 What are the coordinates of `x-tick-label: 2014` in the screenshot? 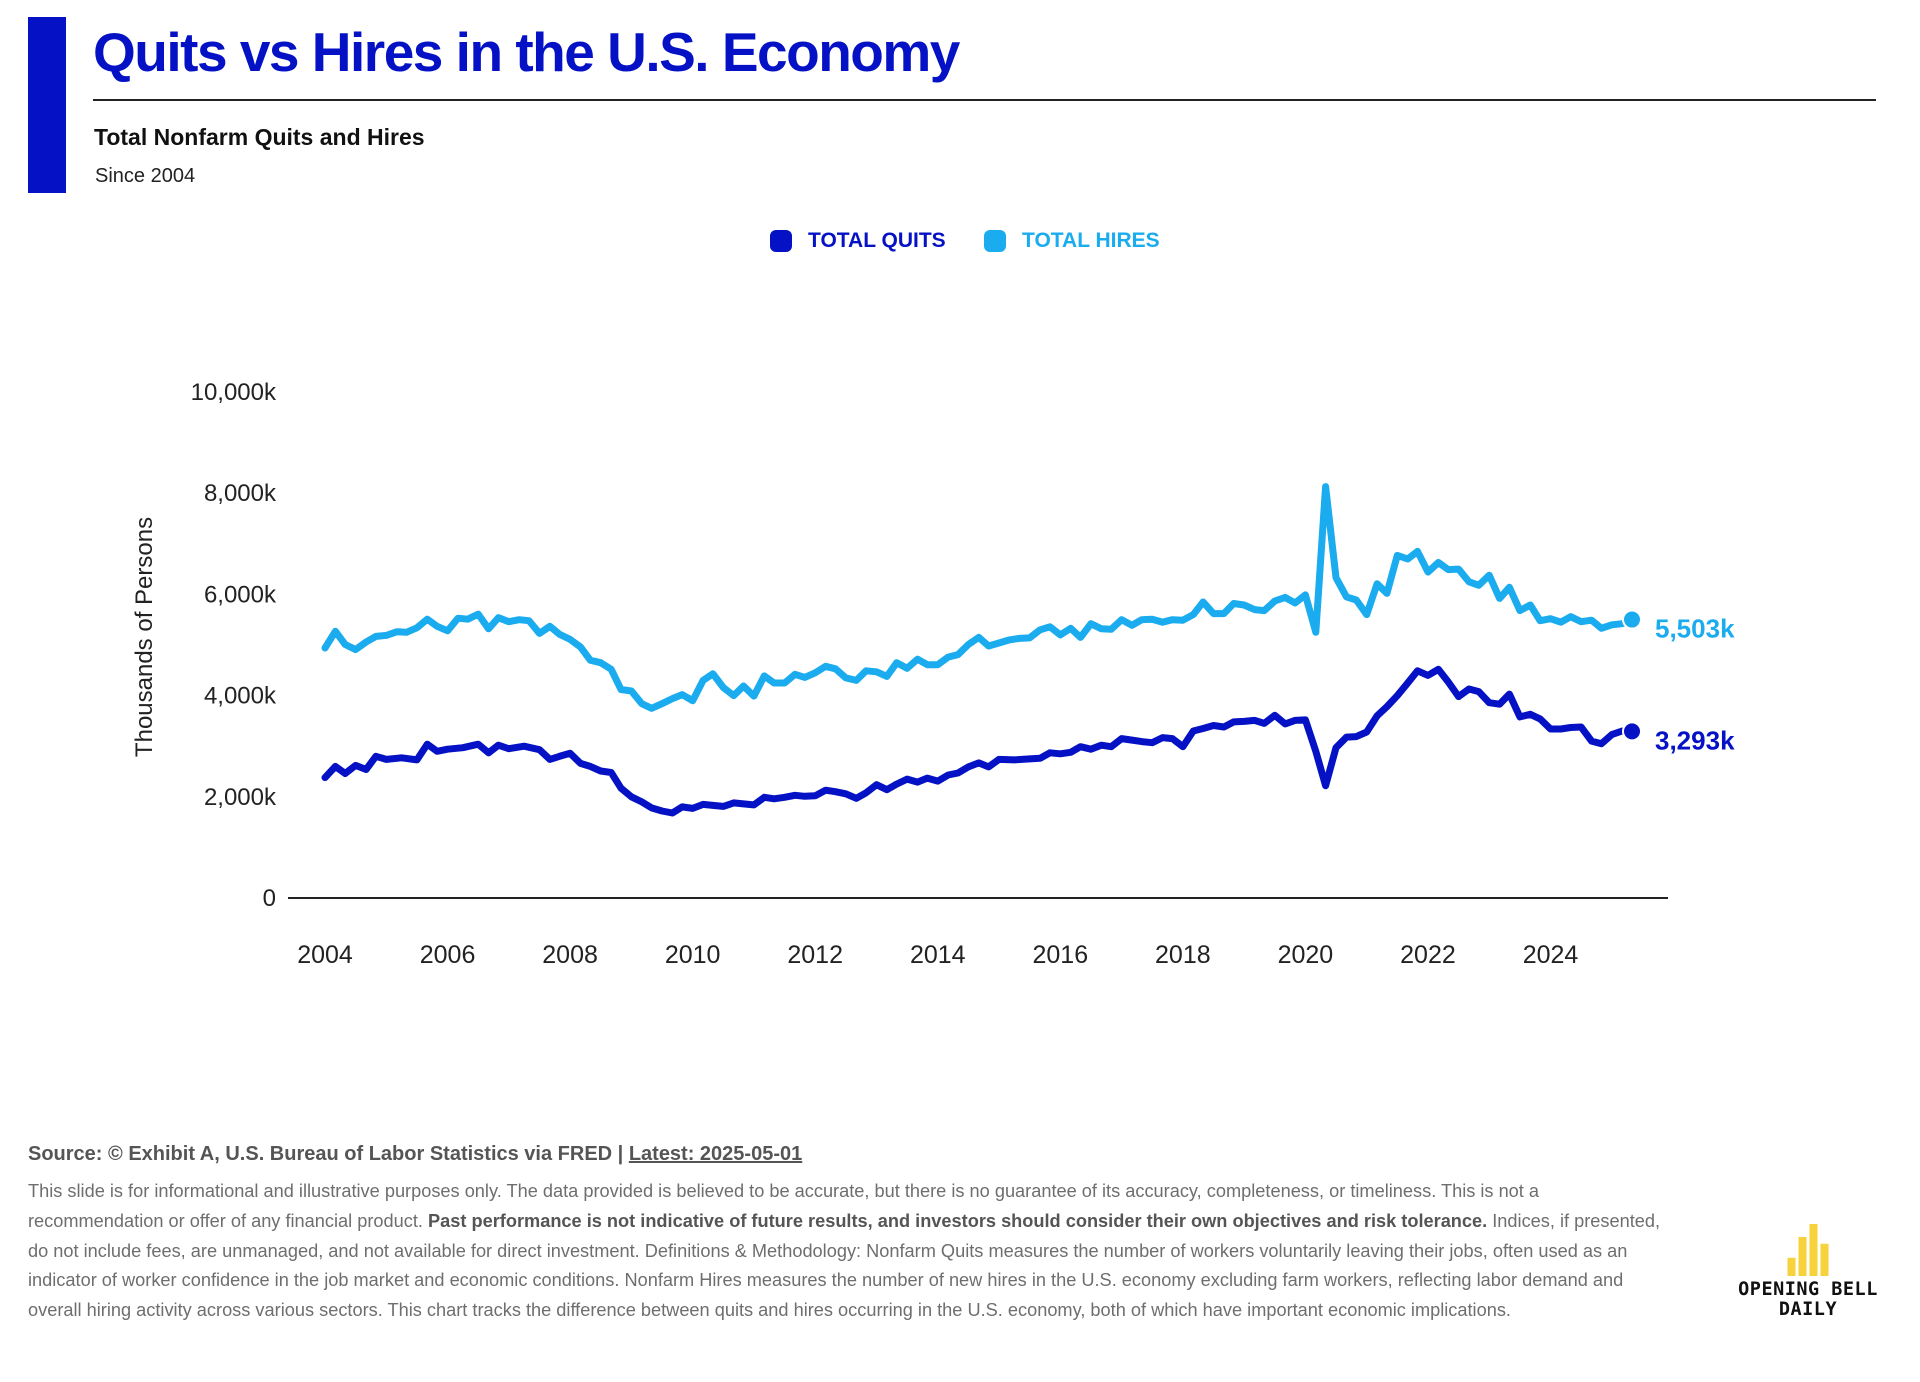 It's located at (938, 955).